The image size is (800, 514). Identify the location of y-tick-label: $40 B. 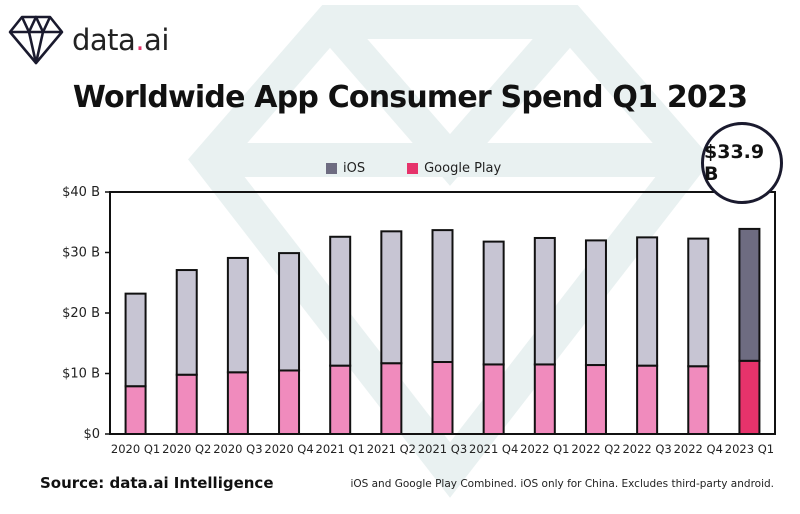
(81, 192).